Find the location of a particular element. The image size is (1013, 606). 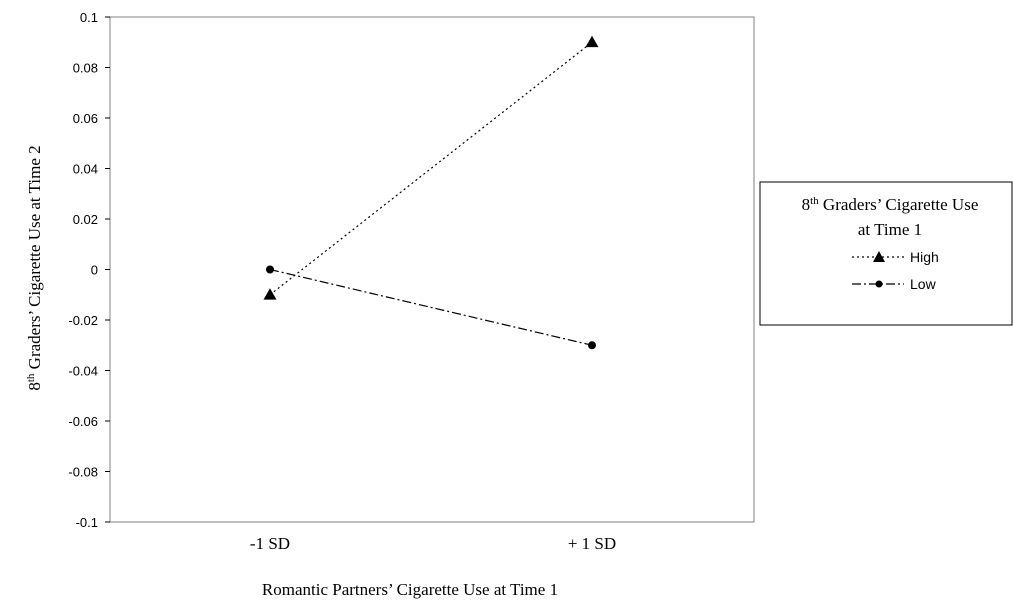

y-tick-label: -0.1 is located at coordinates (87, 522).